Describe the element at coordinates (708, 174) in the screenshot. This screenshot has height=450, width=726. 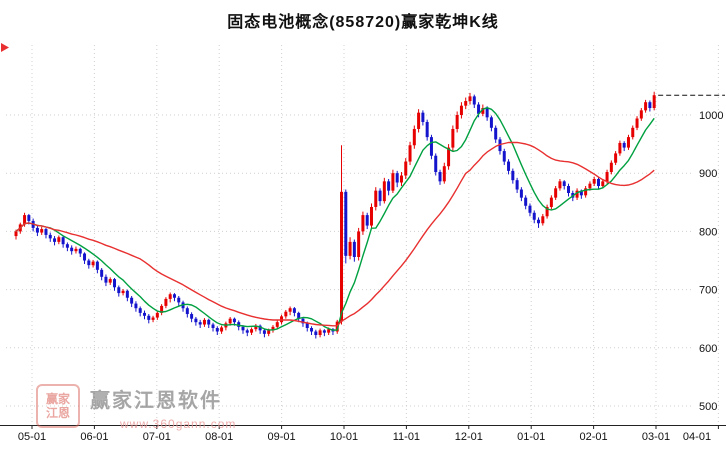
I see `y-tick-label: 900` at that location.